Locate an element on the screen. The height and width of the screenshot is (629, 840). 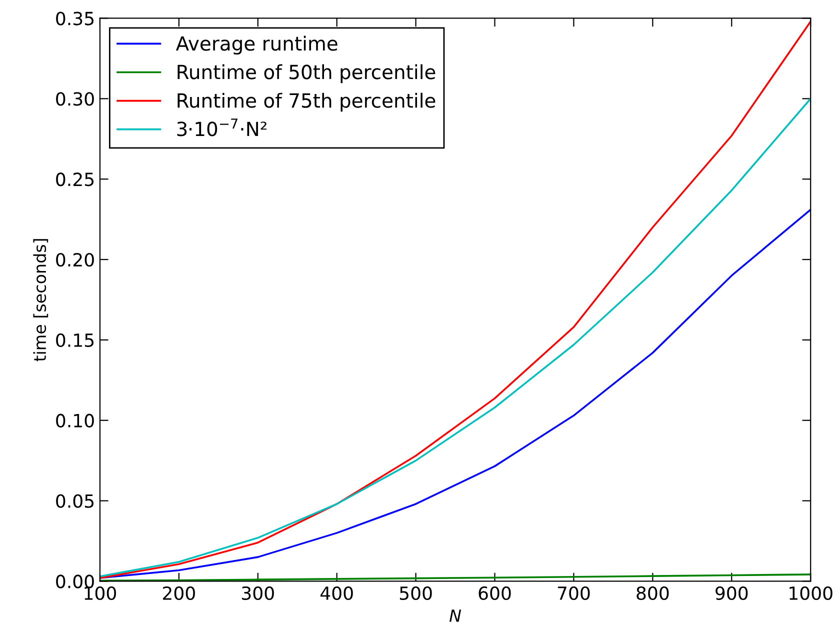
y-tick-label: 0.30 is located at coordinates (75, 99).